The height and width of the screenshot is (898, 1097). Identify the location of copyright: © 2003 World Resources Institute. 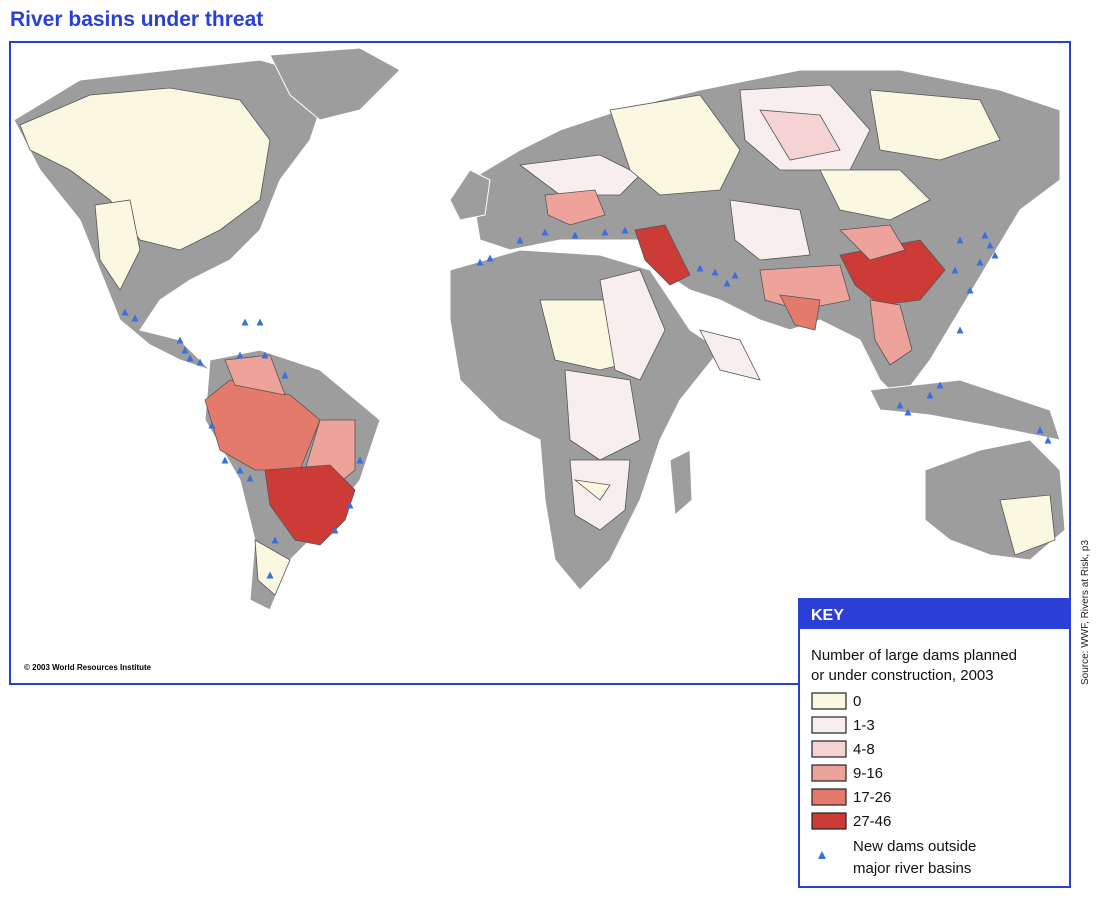
(88, 667).